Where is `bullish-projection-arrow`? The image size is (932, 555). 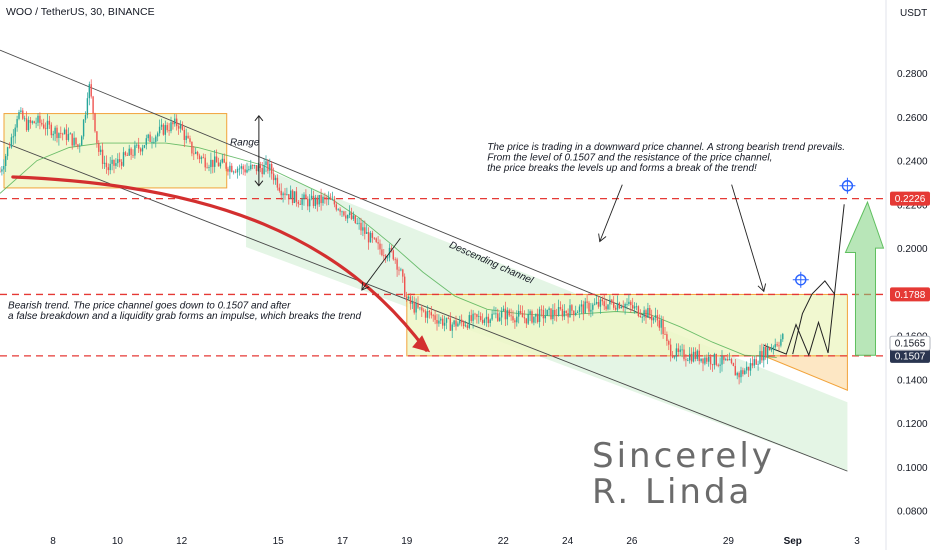
bullish-projection-arrow is located at coordinates (864, 278).